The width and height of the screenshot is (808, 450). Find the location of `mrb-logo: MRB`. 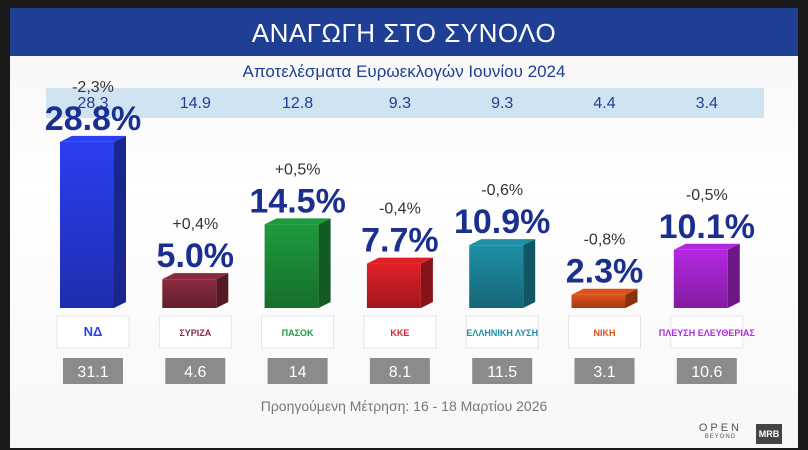

mrb-logo: MRB is located at coordinates (769, 434).